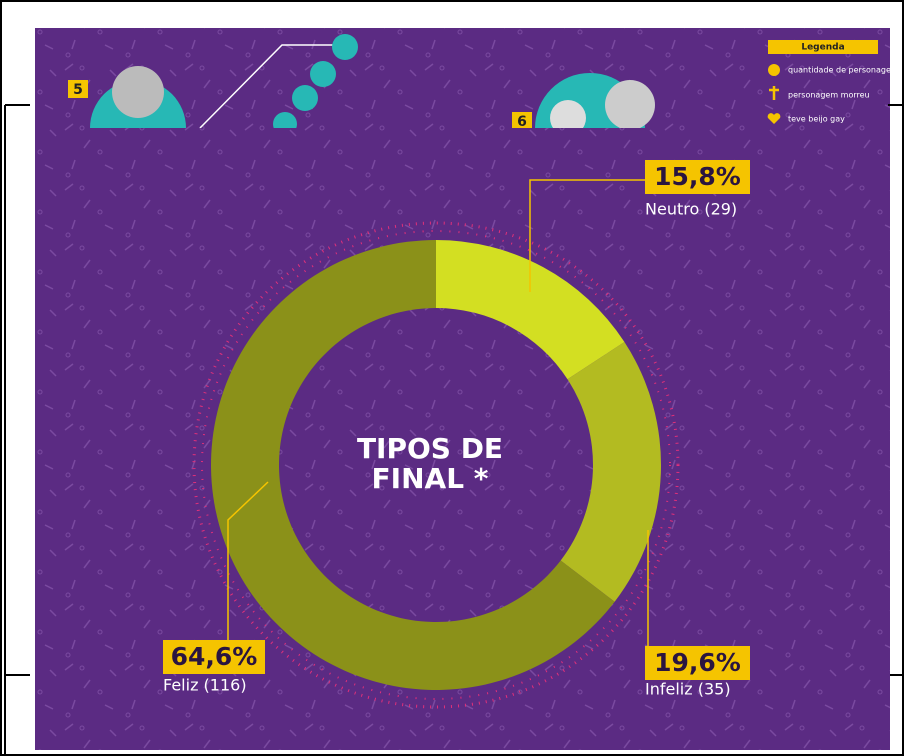 This screenshot has height=756, width=904. Describe the element at coordinates (430, 478) in the screenshot. I see `chart-title: FINAL *` at that location.